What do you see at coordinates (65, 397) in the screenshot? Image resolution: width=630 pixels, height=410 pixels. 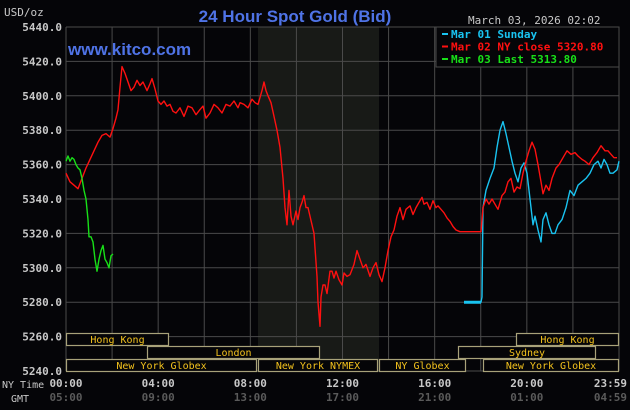 I see `gmt-time-tick: 05:00` at bounding box center [65, 397].